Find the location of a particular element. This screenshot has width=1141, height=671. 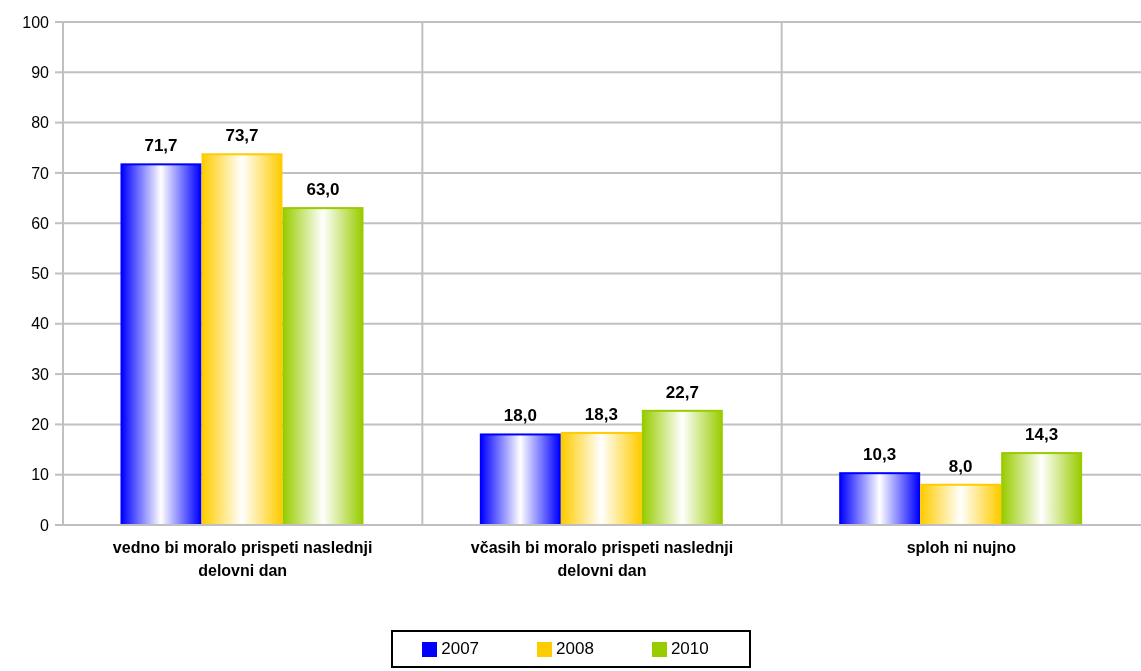

data-label: 71,7 is located at coordinates (161, 146).